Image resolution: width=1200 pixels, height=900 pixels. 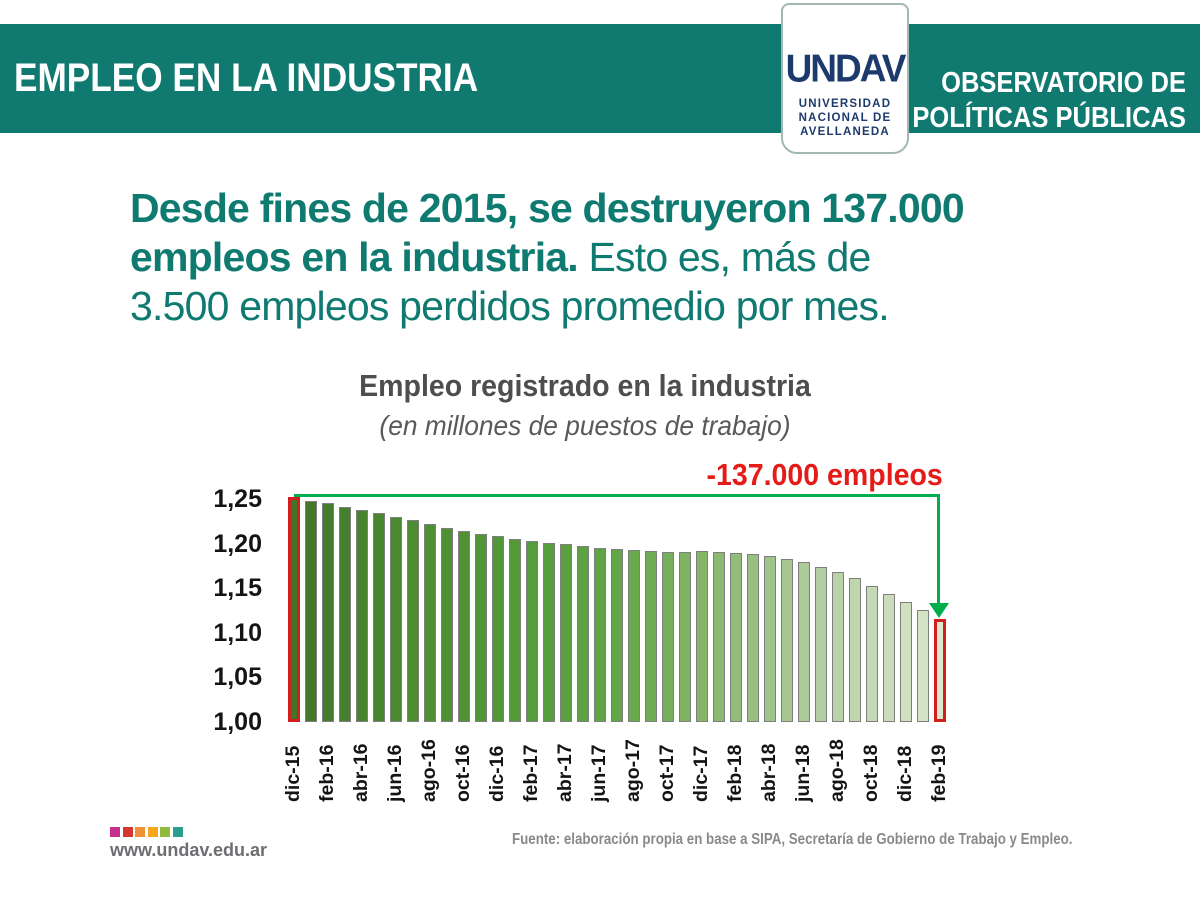 What do you see at coordinates (237, 722) in the screenshot?
I see `y-tick-label: 1,00` at bounding box center [237, 722].